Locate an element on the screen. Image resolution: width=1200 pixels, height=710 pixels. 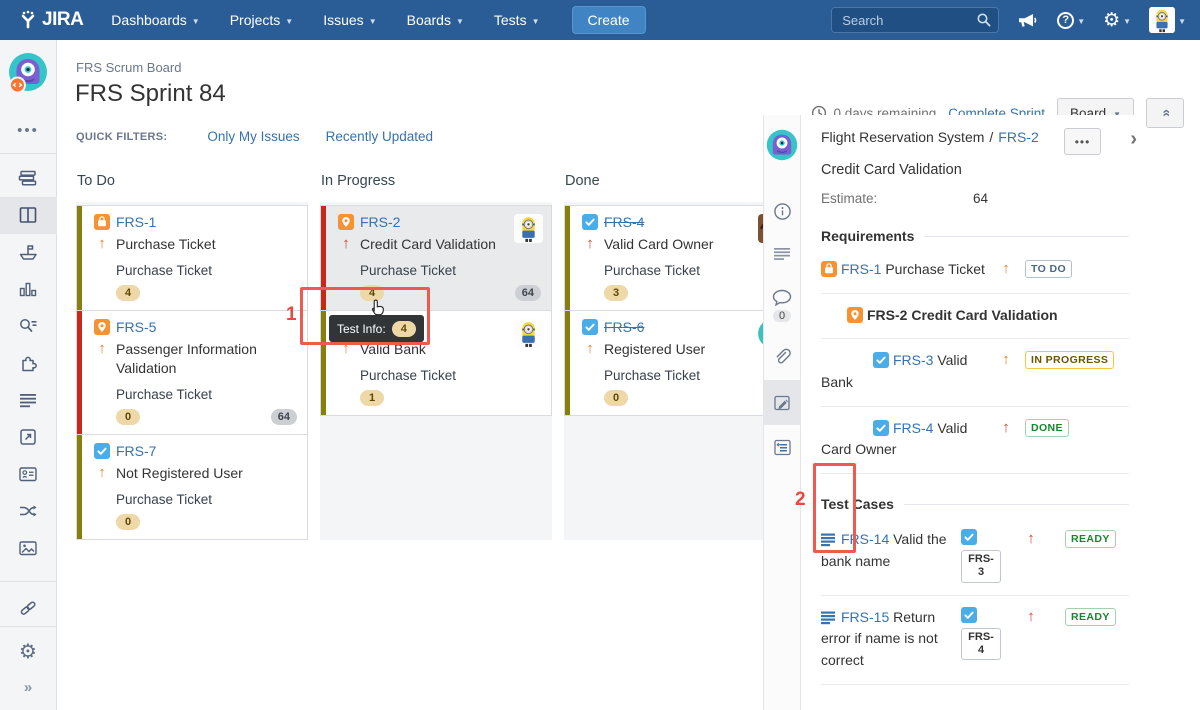
pages-icon is located at coordinates (28, 401).